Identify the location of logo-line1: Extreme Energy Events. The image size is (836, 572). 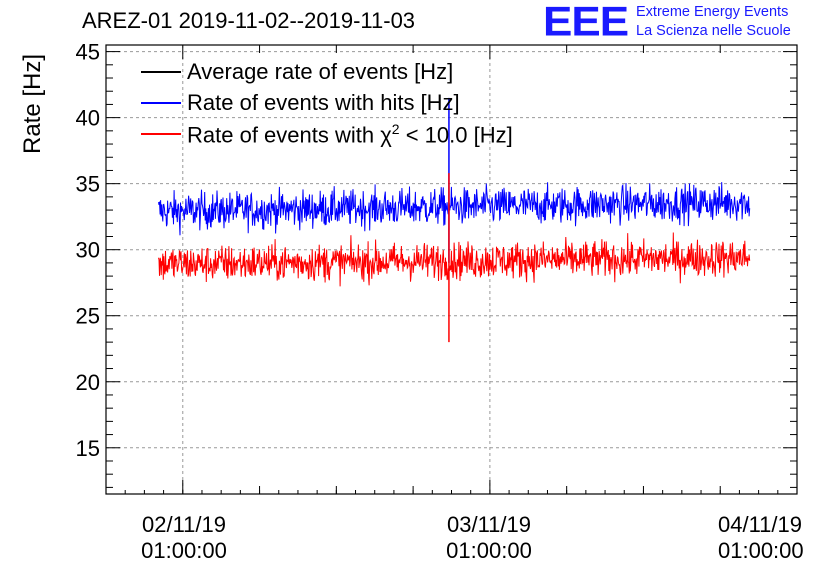
(712, 12).